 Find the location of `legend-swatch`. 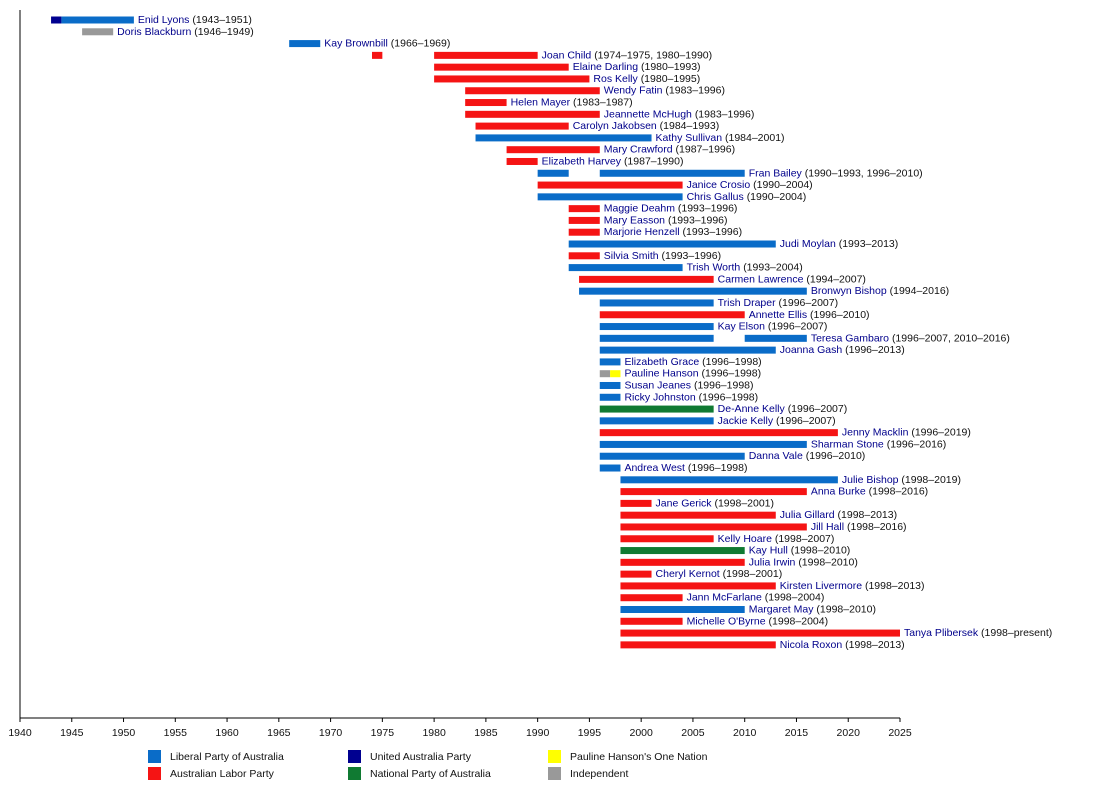

legend-swatch is located at coordinates (154, 756).